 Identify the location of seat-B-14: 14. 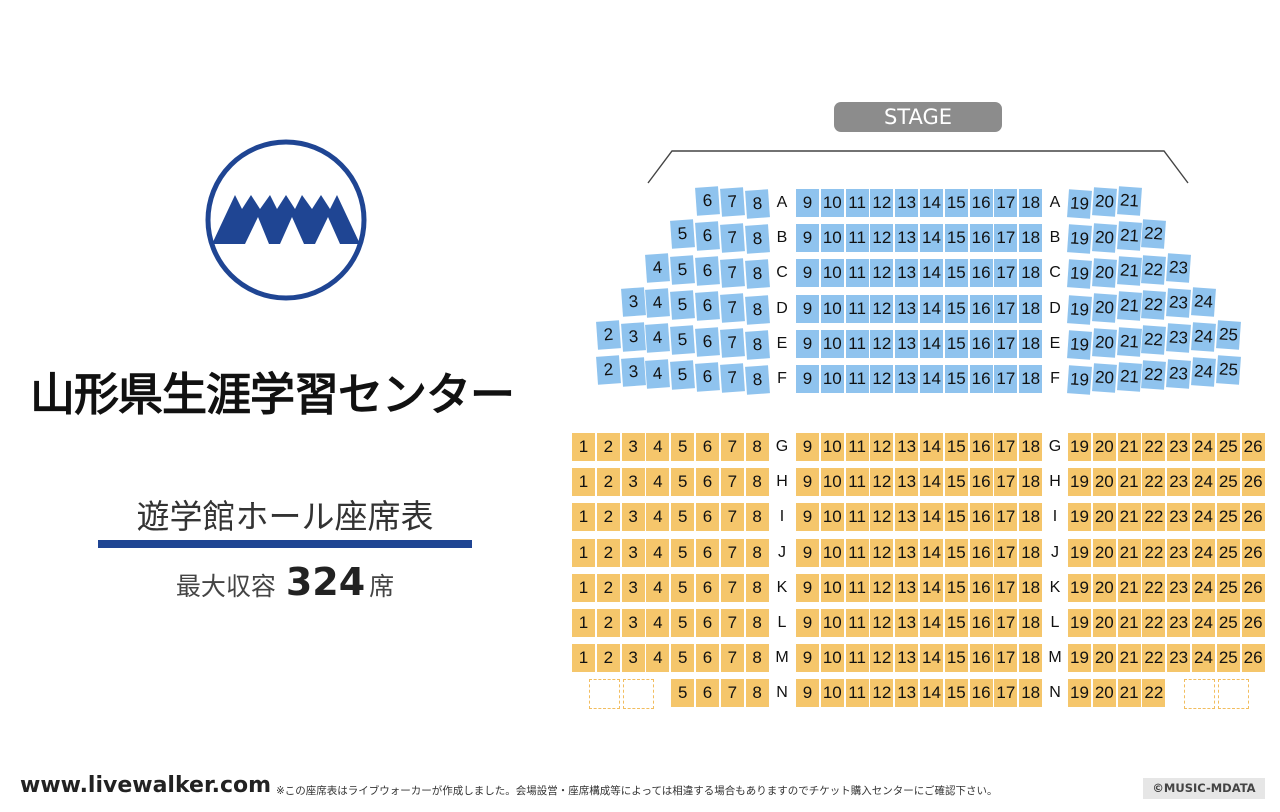
(931, 238).